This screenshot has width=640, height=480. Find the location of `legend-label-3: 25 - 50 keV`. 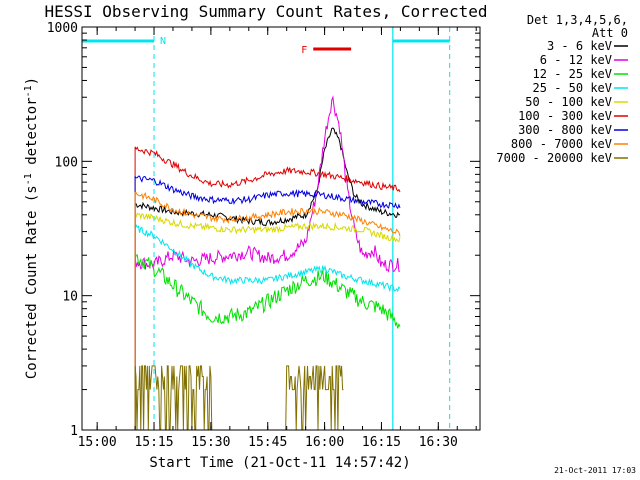

legend-label-3: 25 - 50 keV is located at coordinates (572, 88).